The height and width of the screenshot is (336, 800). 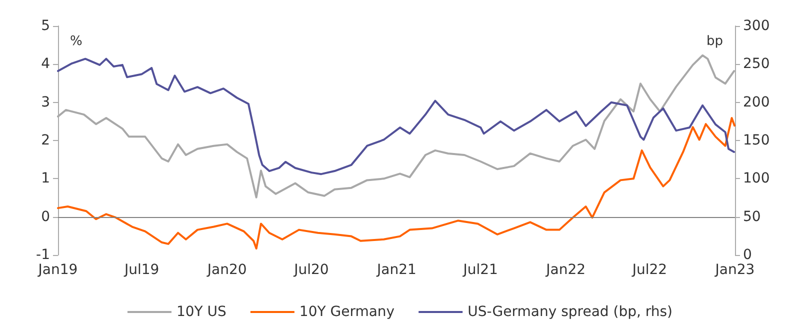 I want to click on legend-label: 10Y Germany, so click(x=347, y=312).